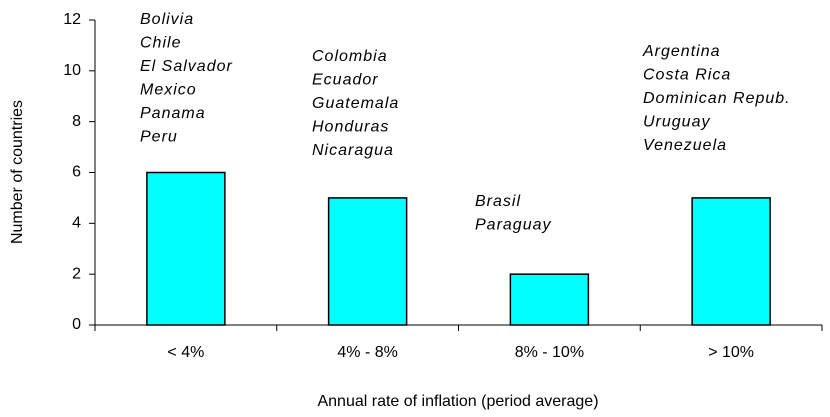 This screenshot has width=830, height=417. Describe the element at coordinates (731, 352) in the screenshot. I see `x-tick-label: > 10%` at that location.